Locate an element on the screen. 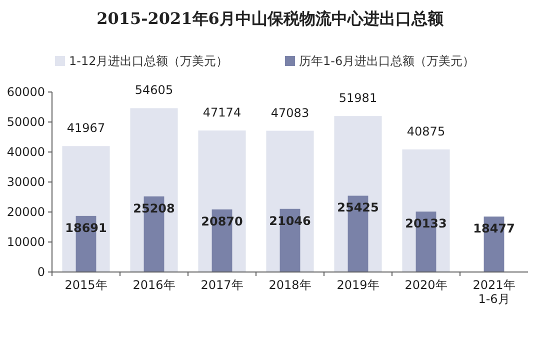  x-tick-label: 2019年 is located at coordinates (358, 285).